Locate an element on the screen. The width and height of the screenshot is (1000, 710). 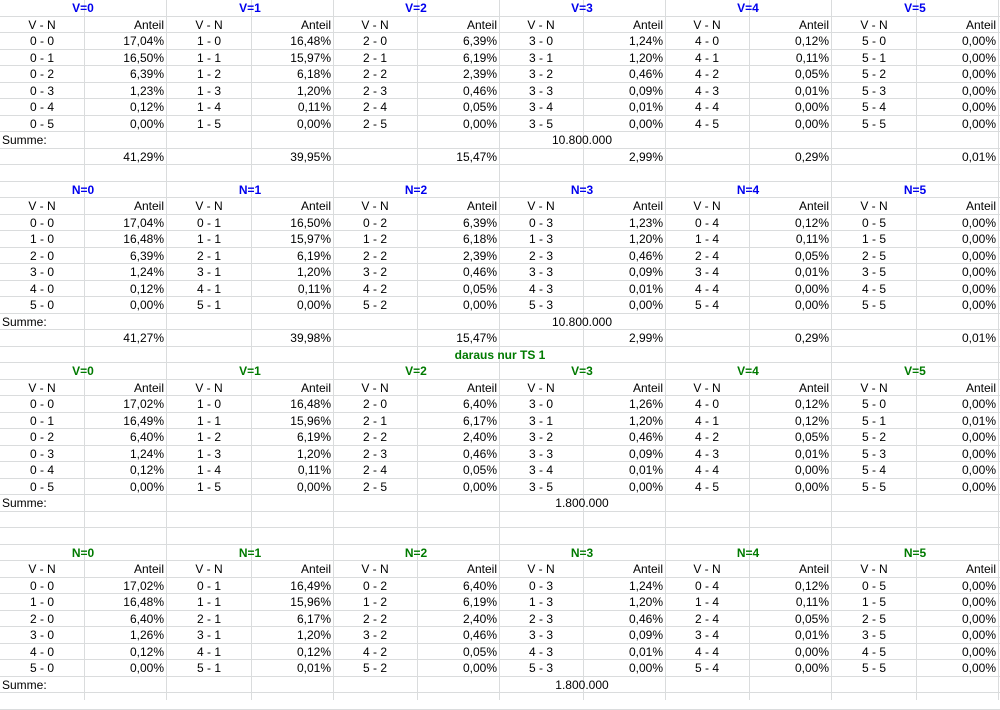
share-cell: 15,97% is located at coordinates (310, 57).